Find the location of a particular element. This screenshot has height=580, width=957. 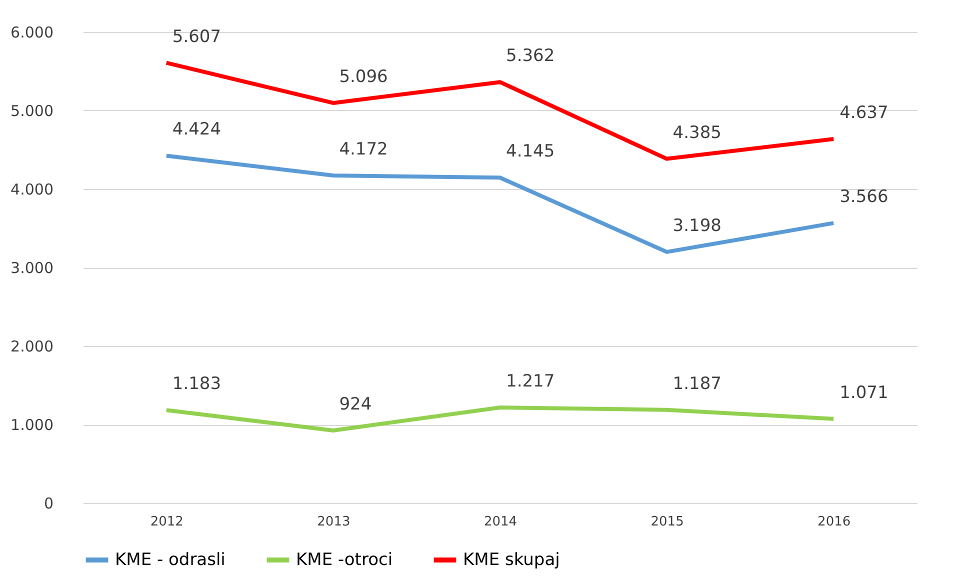

y-tick-label: 4.000 is located at coordinates (32, 189).